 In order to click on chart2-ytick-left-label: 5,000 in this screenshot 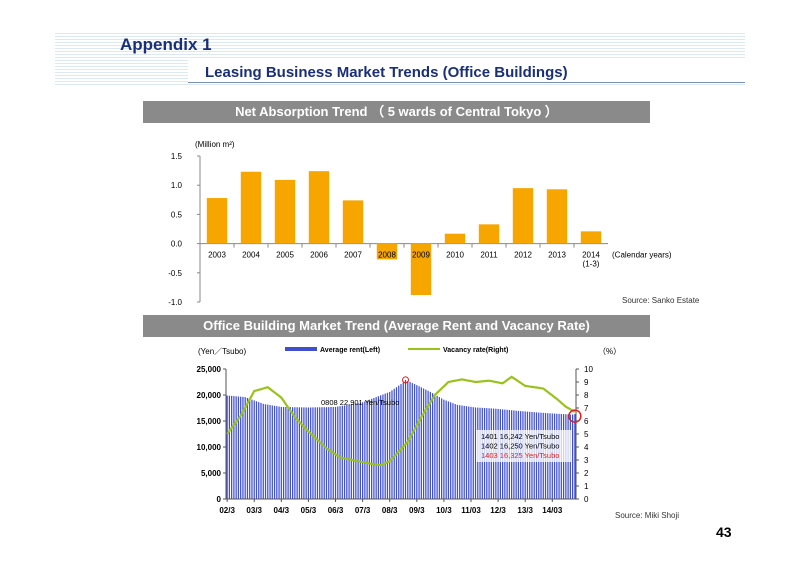, I will do `click(211, 473)`.